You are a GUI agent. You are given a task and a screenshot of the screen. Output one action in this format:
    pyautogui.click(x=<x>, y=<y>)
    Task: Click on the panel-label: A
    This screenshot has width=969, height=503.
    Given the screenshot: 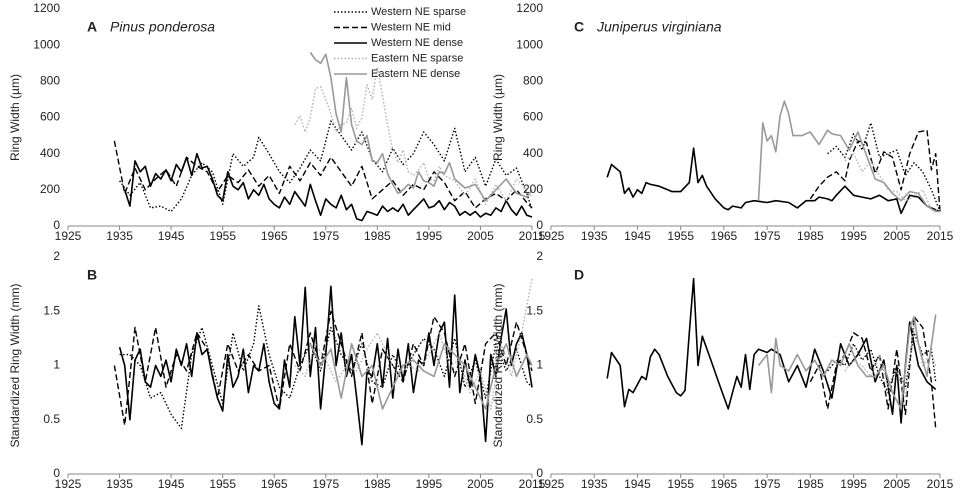 What is the action you would take?
    pyautogui.click(x=92, y=27)
    